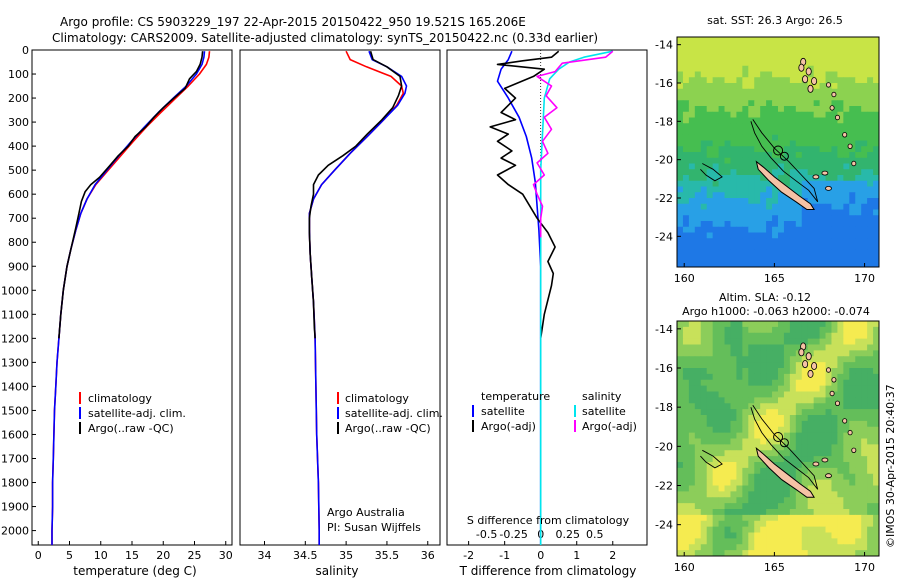 The width and height of the screenshot is (900, 580). Describe the element at coordinates (784, 156) in the screenshot. I see `argo-location-marker` at that location.